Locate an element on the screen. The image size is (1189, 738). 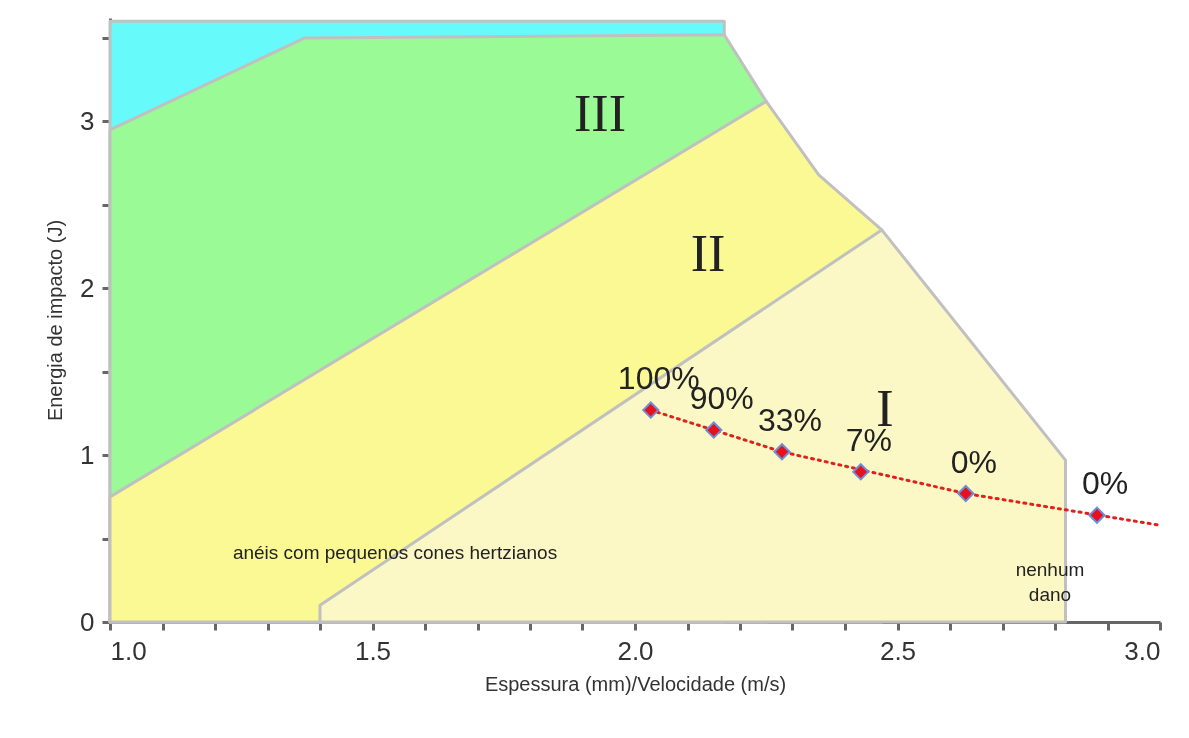
series-label: III is located at coordinates (600, 113).